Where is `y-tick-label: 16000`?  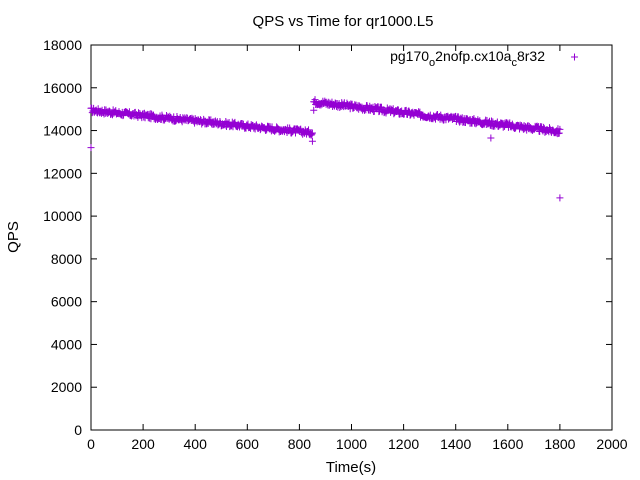
y-tick-label: 16000 is located at coordinates (62, 88).